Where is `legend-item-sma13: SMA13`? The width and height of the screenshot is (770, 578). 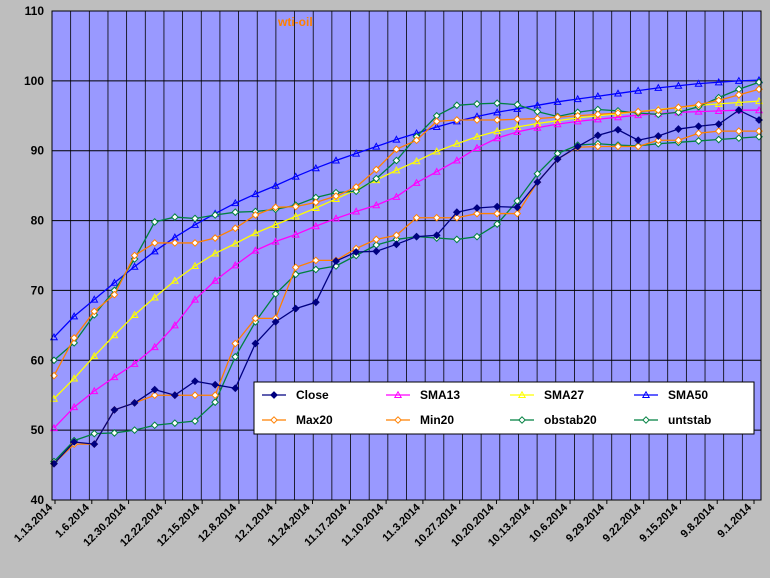 legend-item-sma13: SMA13 is located at coordinates (423, 395).